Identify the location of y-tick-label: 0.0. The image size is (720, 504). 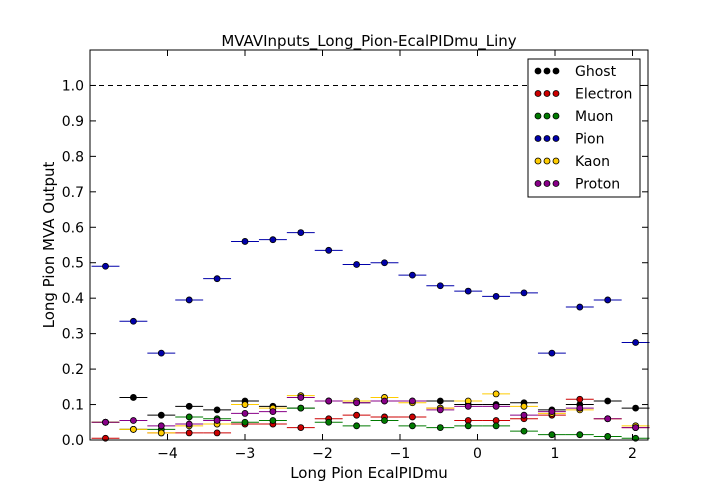
(73, 441).